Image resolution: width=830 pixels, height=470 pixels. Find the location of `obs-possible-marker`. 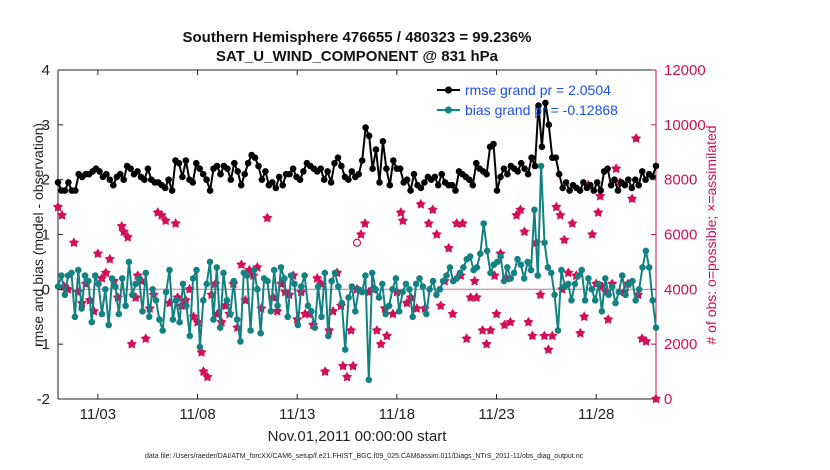

obs-possible-marker is located at coordinates (357, 242).